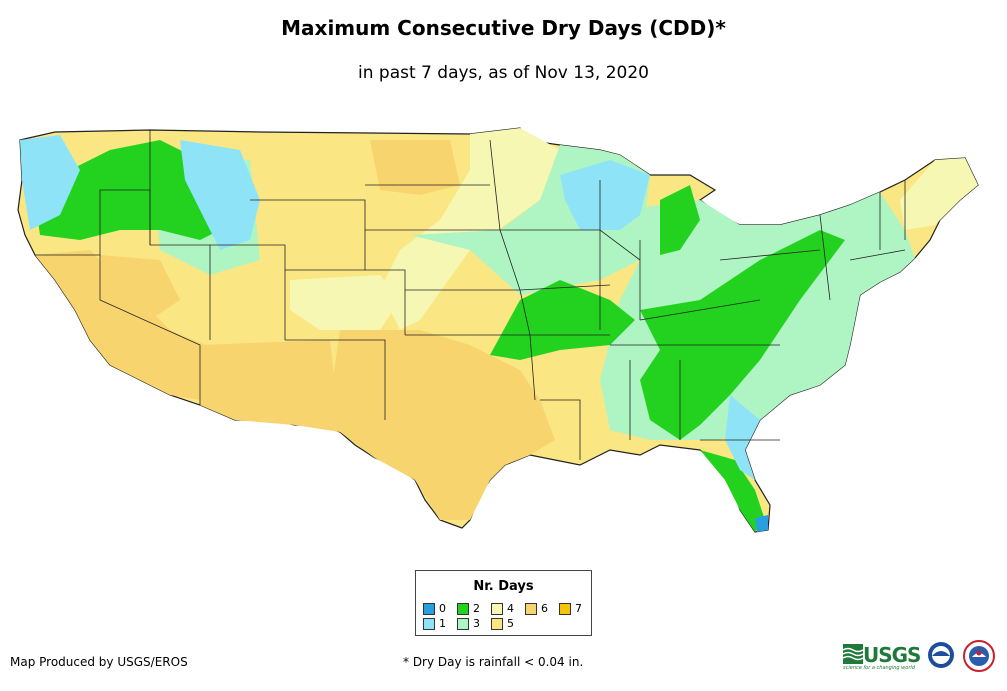 The width and height of the screenshot is (1007, 691). I want to click on region-2-days-florida, so click(732, 491).